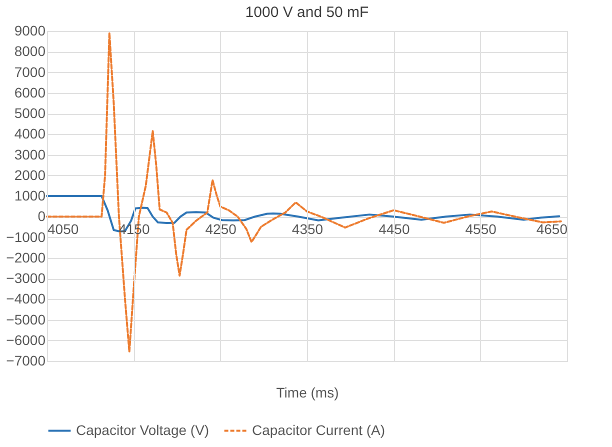  What do you see at coordinates (394, 229) in the screenshot?
I see `x-tick-label: 4450` at bounding box center [394, 229].